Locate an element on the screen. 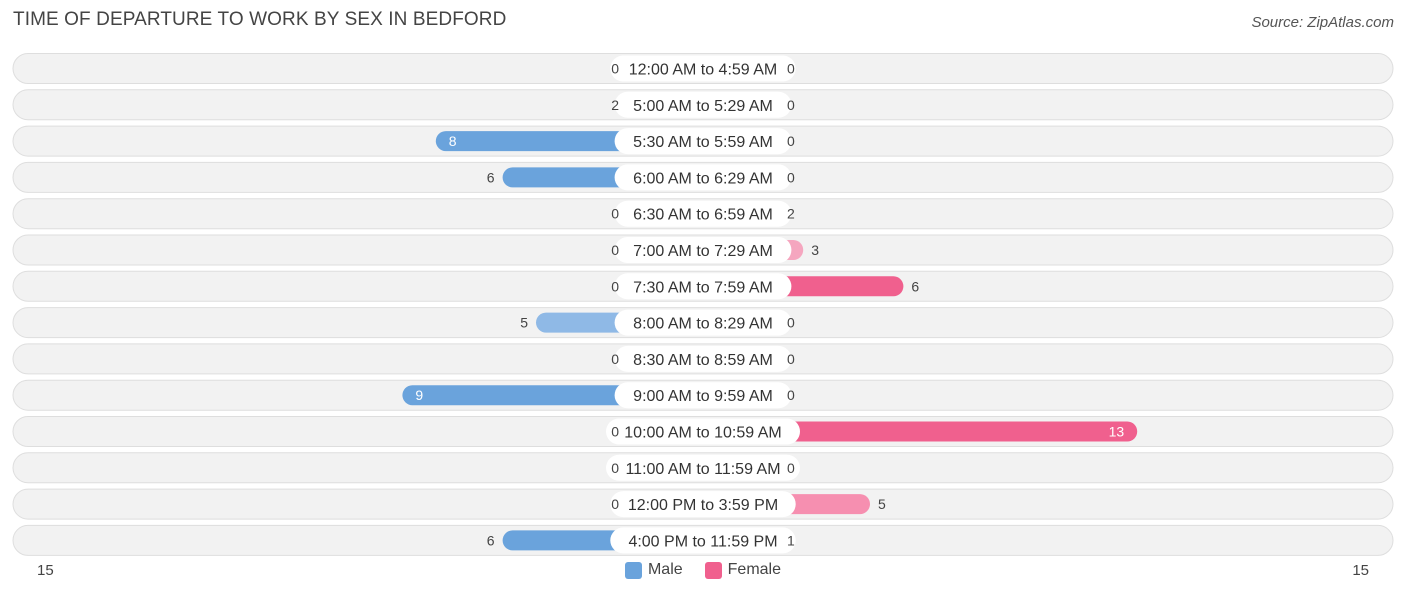  female-bar is located at coordinates (920, 431).